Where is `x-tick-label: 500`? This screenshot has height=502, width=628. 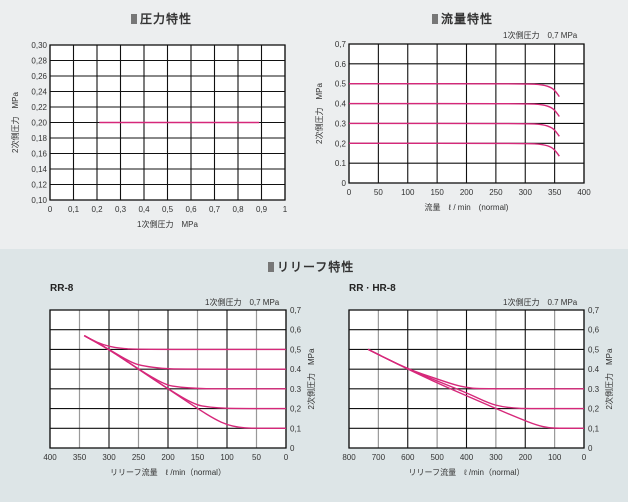
x-tick-label: 500 is located at coordinates (437, 457).